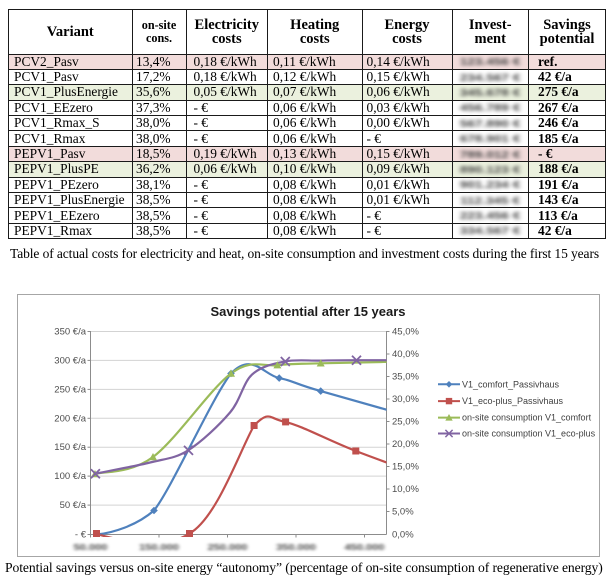 This screenshot has width=615, height=580. Describe the element at coordinates (405, 444) in the screenshot. I see `svg-text: 20,0%` at that location.